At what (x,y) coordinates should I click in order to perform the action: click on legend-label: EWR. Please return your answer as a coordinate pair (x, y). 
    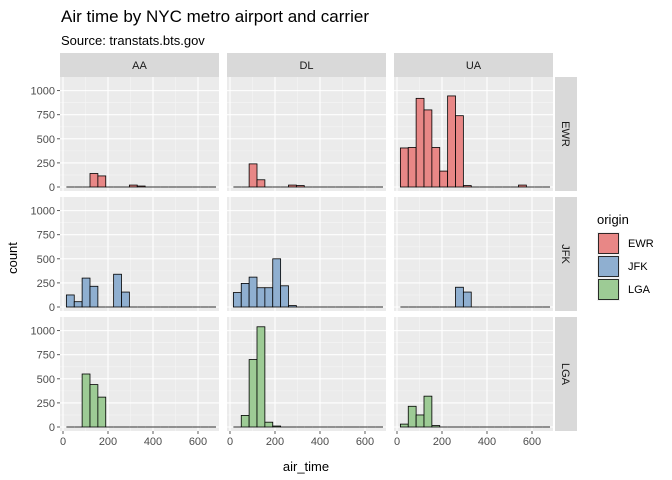
    Looking at the image, I should click on (641, 244).